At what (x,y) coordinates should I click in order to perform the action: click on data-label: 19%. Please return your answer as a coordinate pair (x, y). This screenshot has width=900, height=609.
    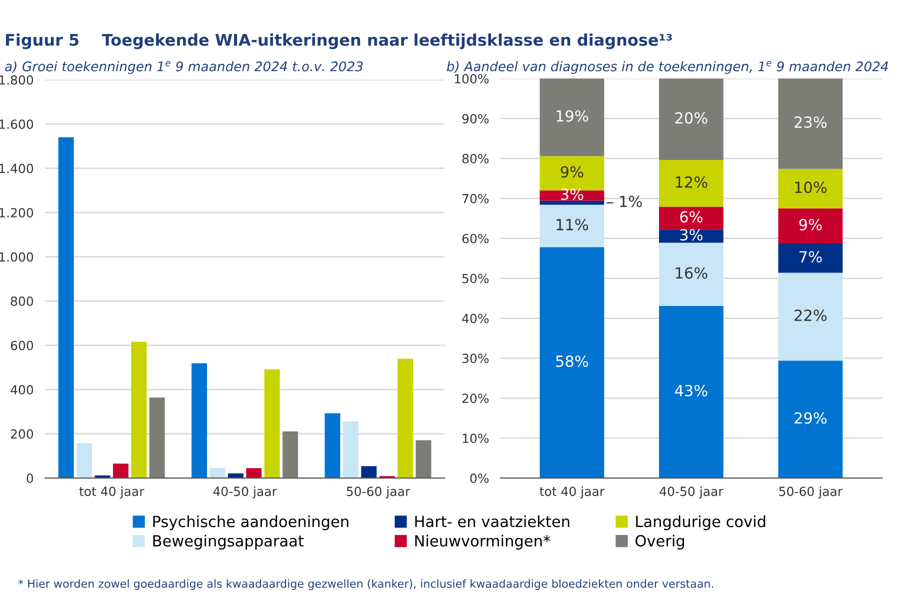
    Looking at the image, I should click on (572, 116).